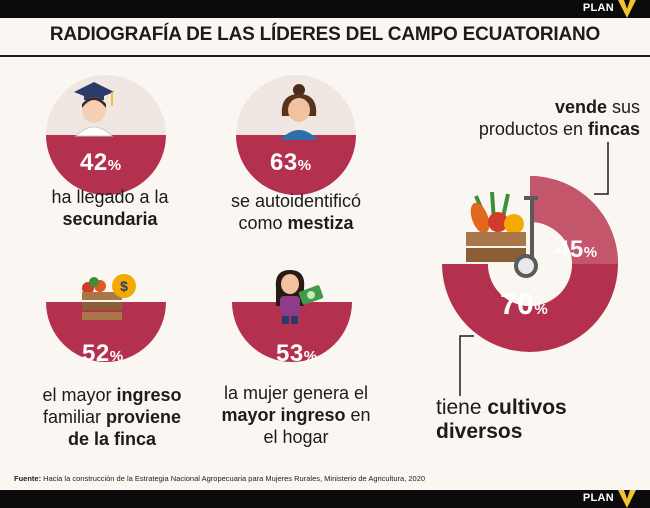 The image size is (650, 508). Describe the element at coordinates (28, 478) in the screenshot. I see `source-label: Fuente:` at that location.